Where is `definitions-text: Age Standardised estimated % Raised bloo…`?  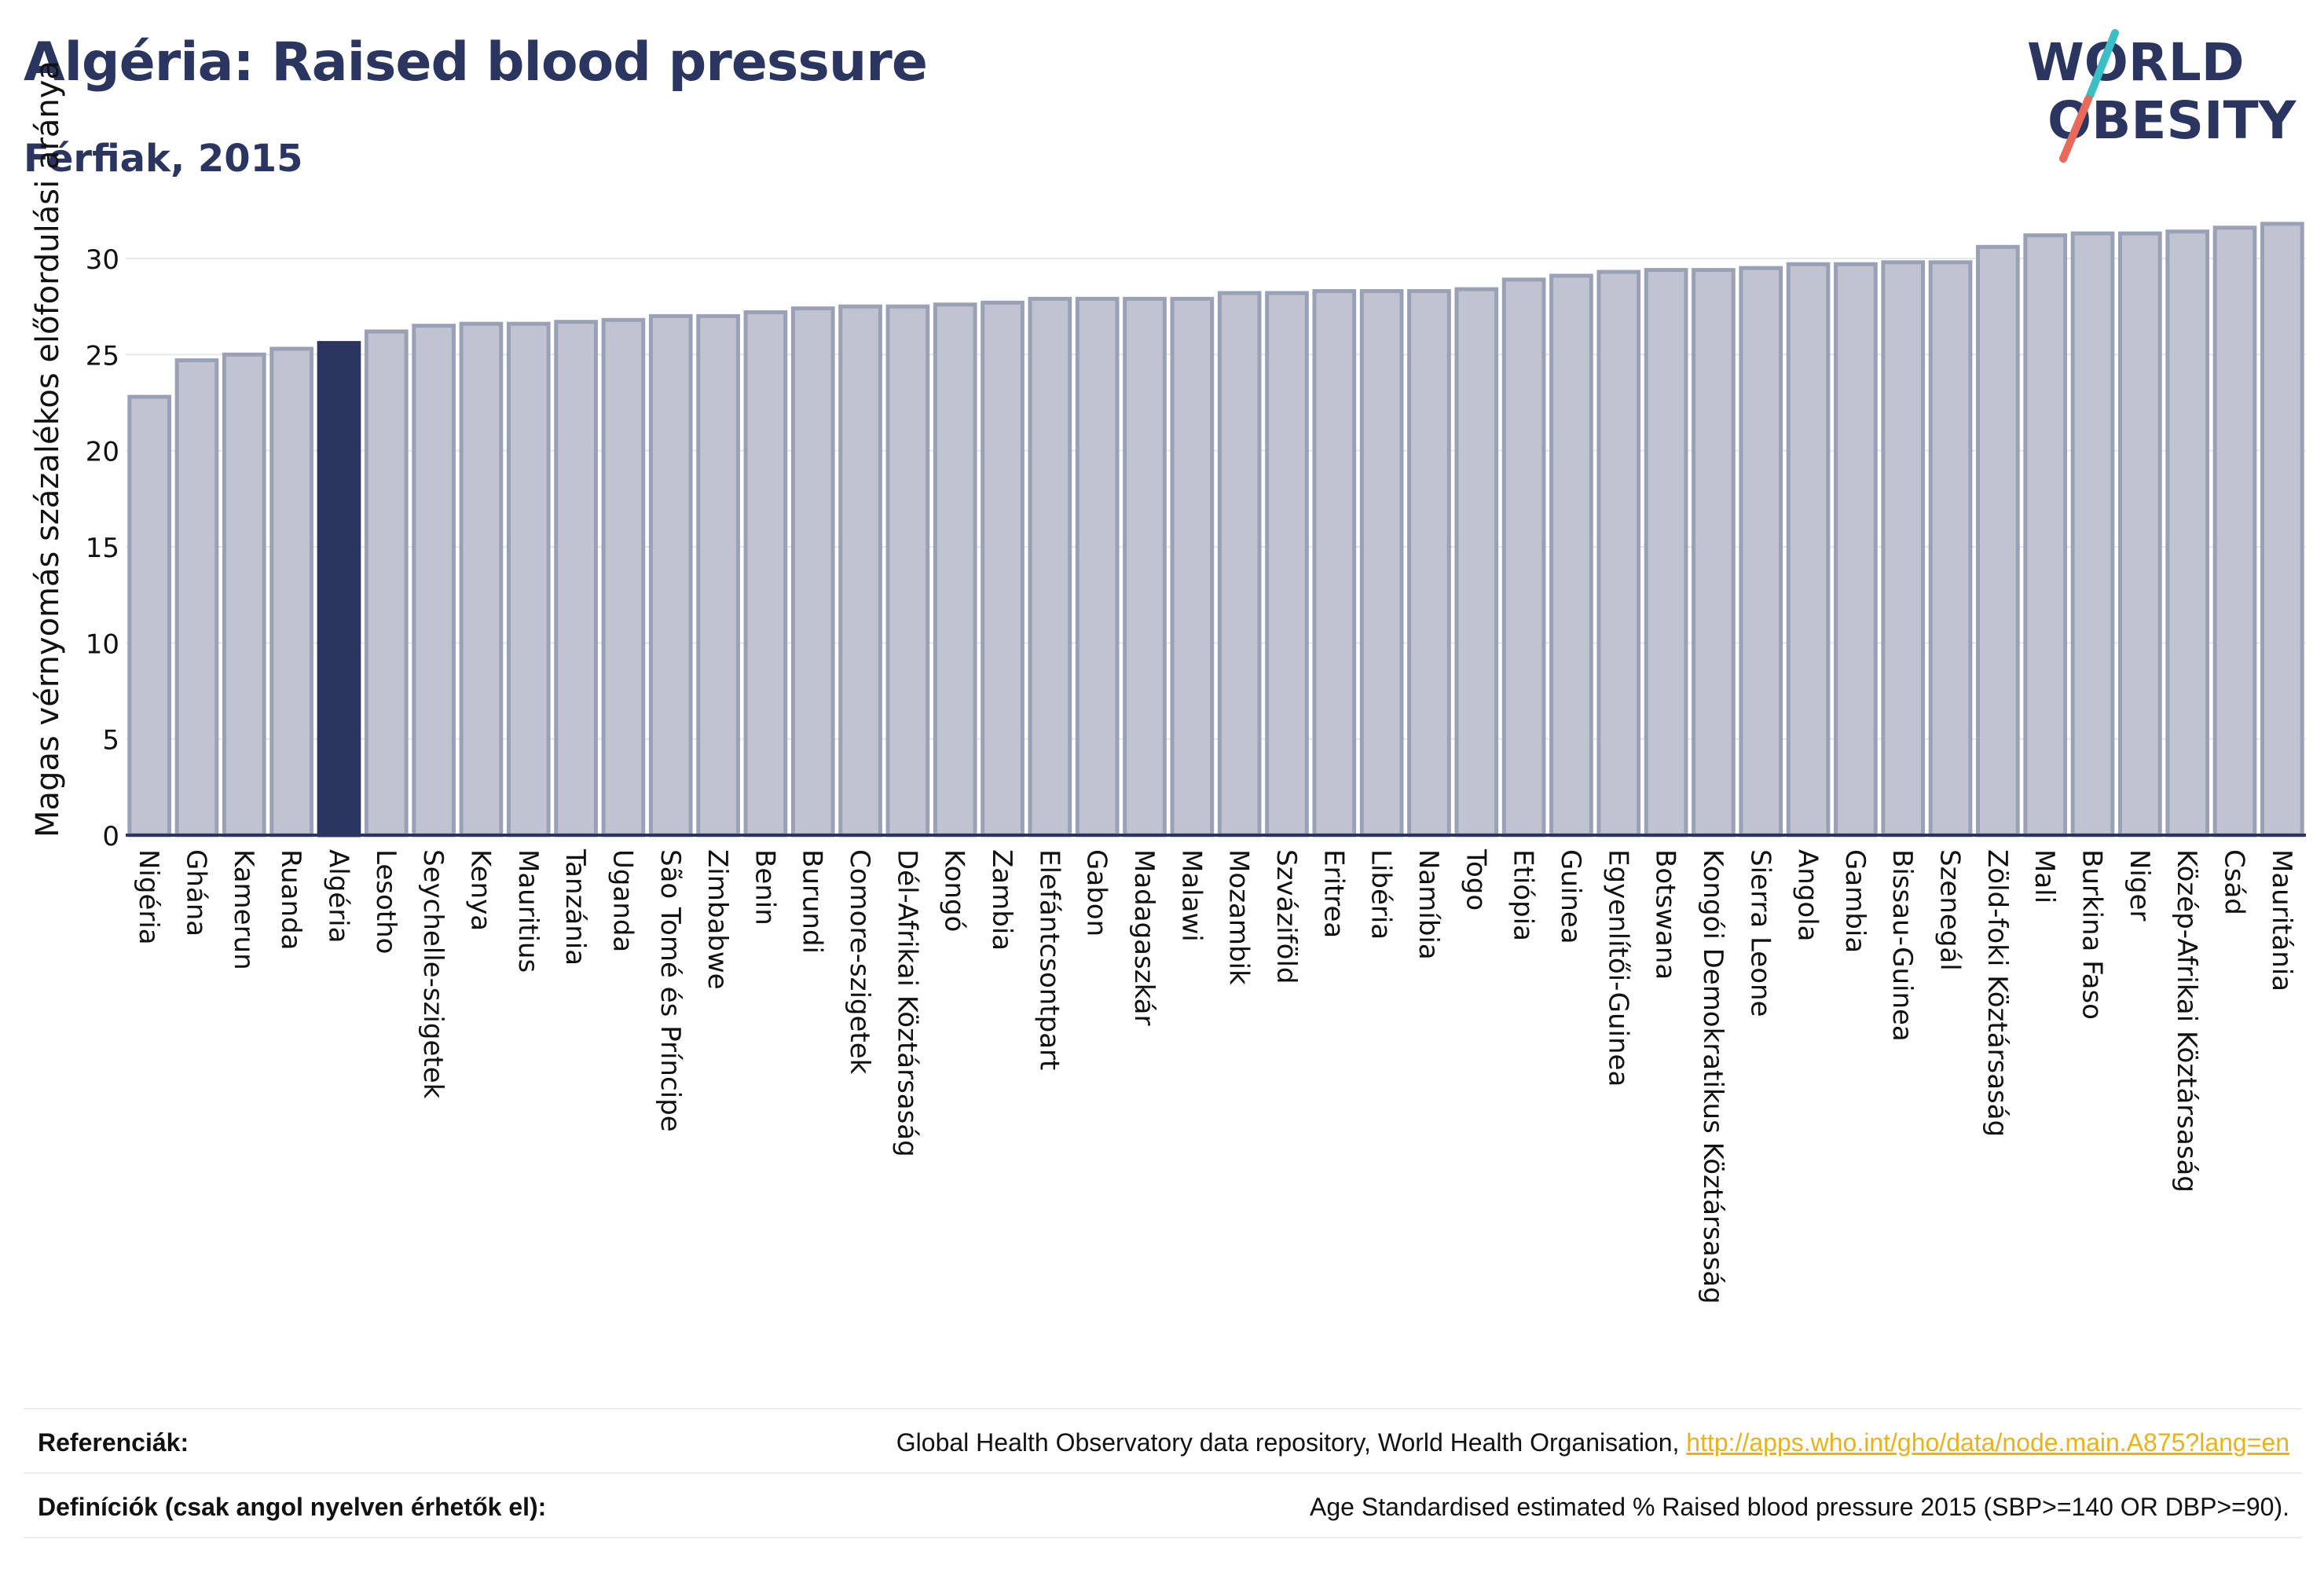 definitions-text: Age Standardised estimated % Raised bloo… is located at coordinates (1799, 1507).